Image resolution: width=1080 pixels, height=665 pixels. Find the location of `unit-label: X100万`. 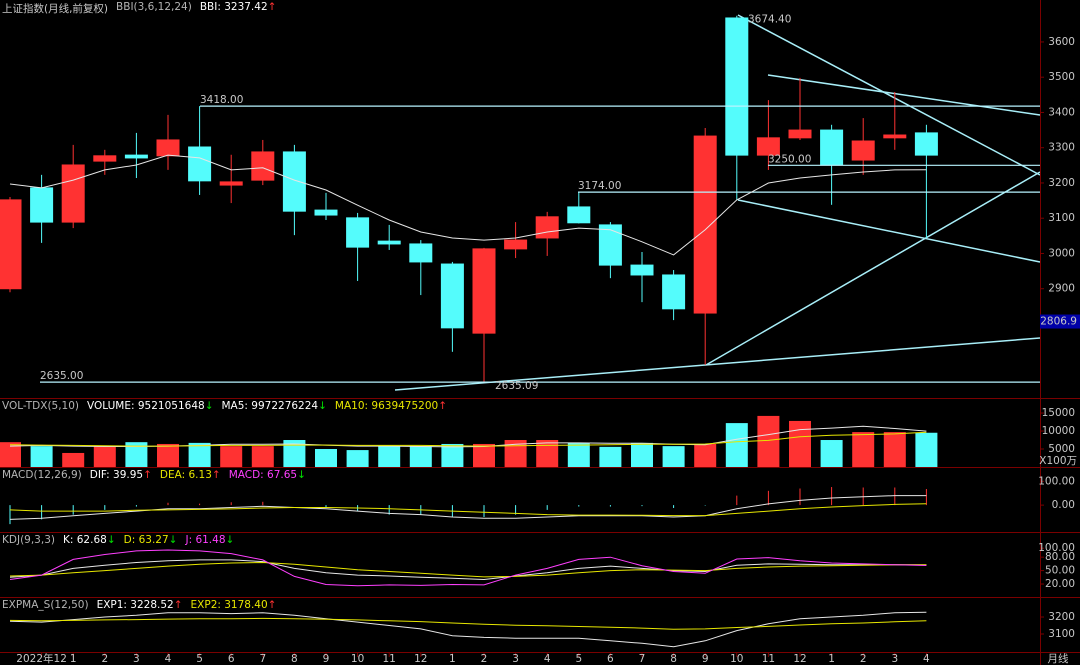

unit-label: X100万 is located at coordinates (1058, 461).